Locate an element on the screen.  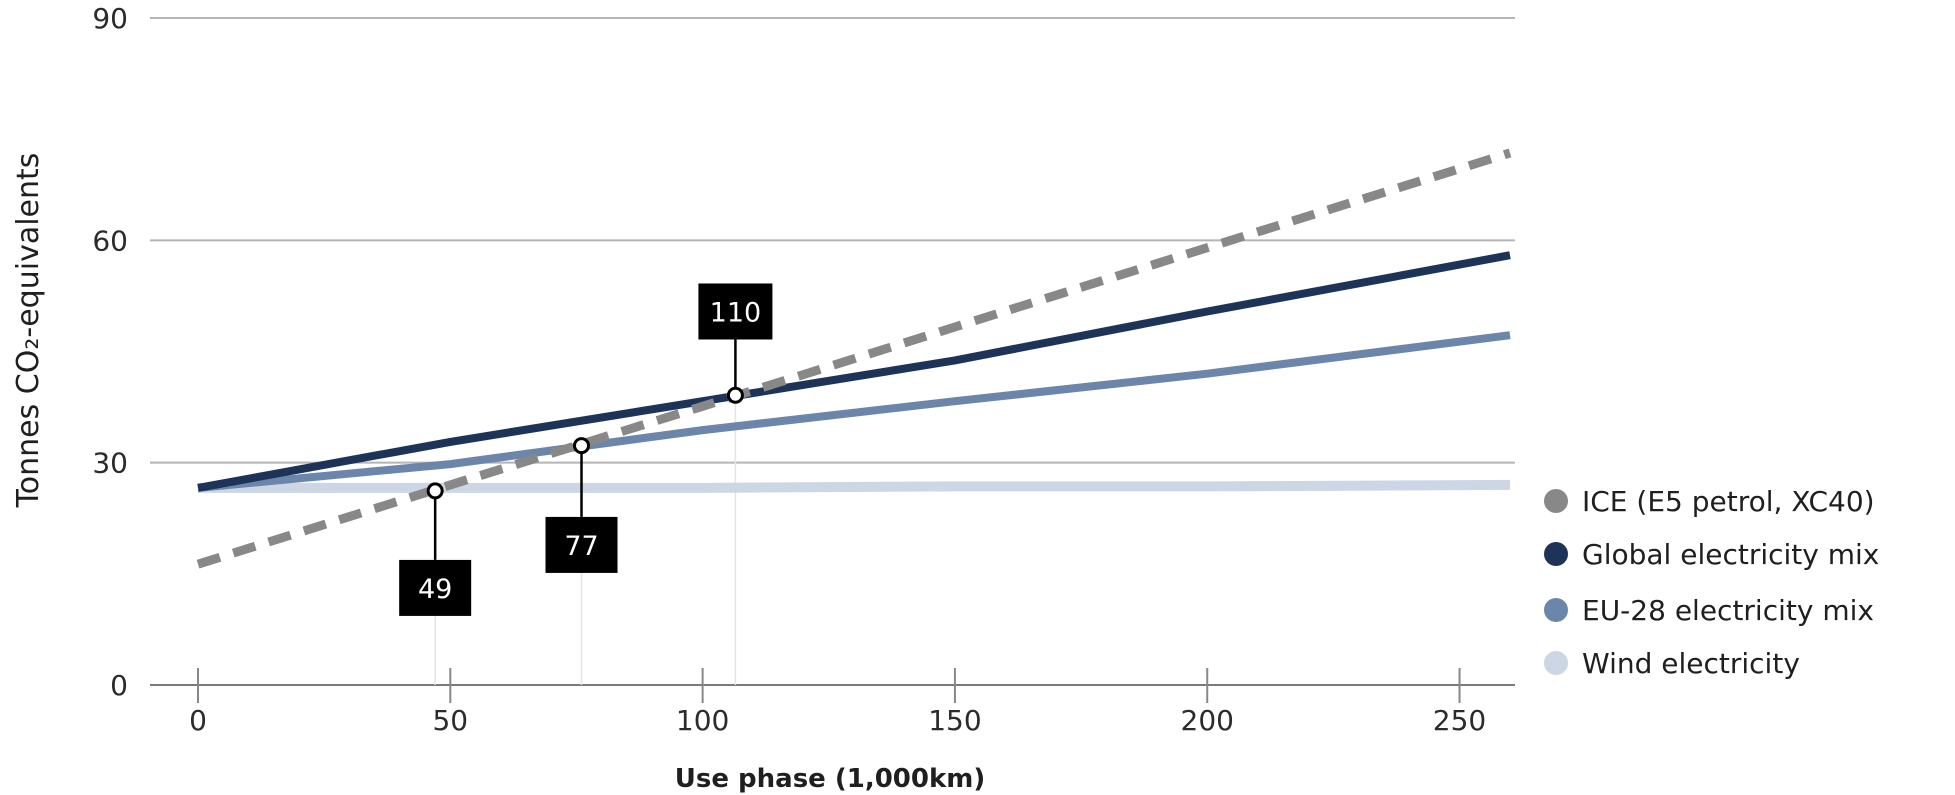
annotations: 49 77 110 is located at coordinates (586, 449).